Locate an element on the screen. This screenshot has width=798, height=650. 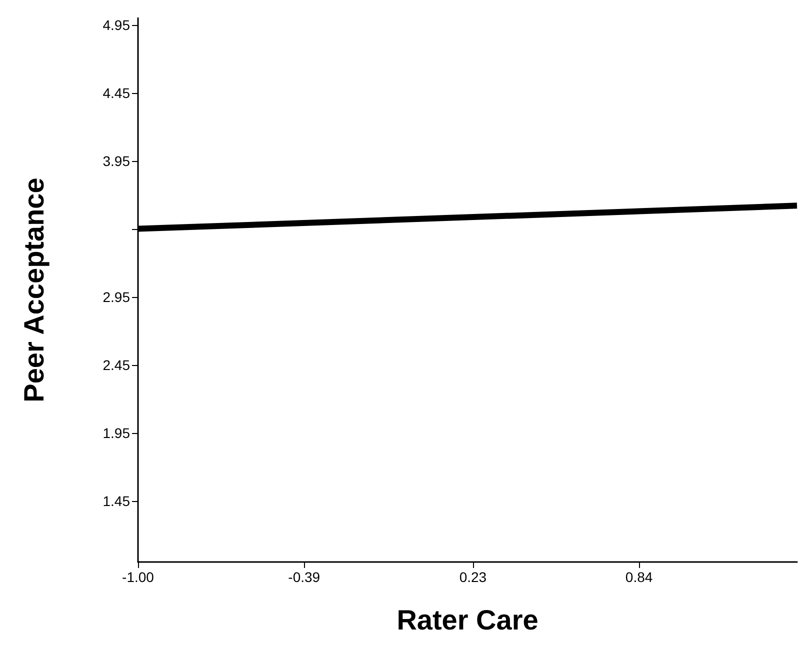
y-tick-label: 3.95 is located at coordinates (116, 160).